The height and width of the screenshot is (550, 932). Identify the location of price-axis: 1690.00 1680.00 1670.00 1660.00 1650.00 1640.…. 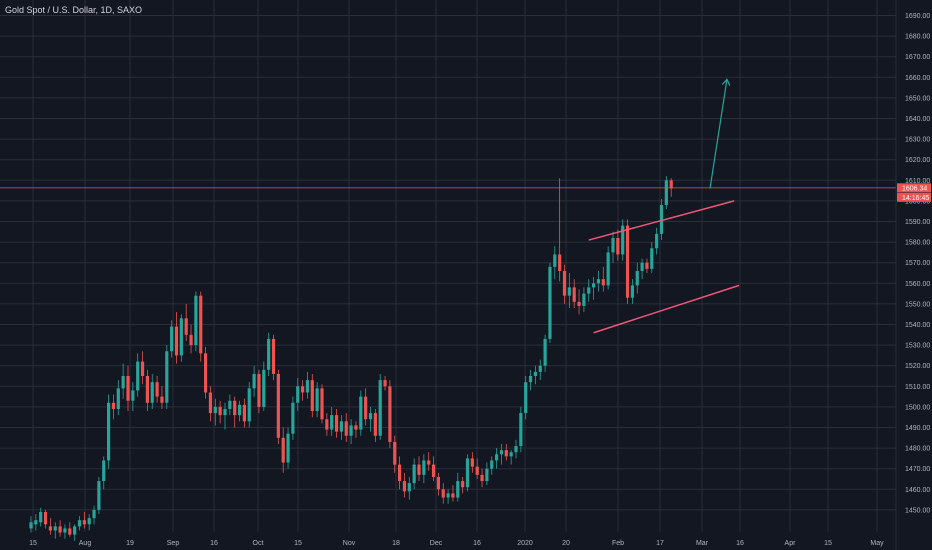
(917, 263).